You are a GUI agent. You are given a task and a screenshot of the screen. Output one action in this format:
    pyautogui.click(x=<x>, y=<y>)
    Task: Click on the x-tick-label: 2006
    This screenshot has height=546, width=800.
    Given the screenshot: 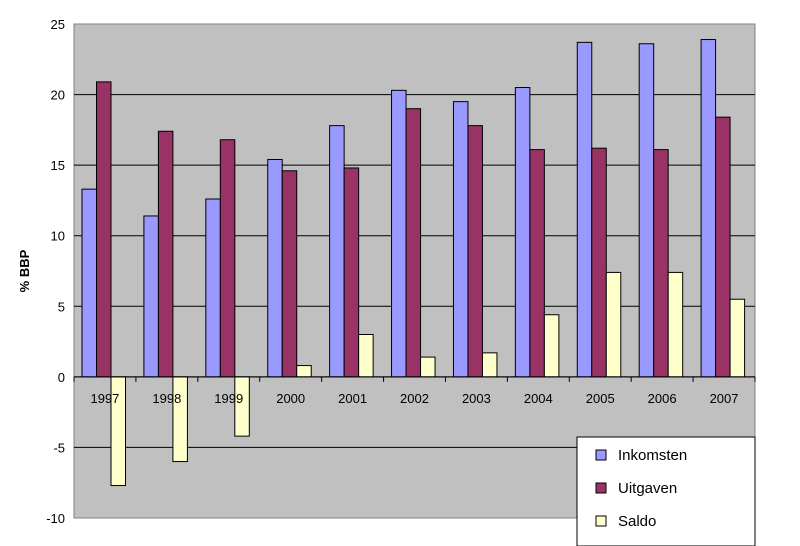 What is the action you would take?
    pyautogui.click(x=662, y=398)
    